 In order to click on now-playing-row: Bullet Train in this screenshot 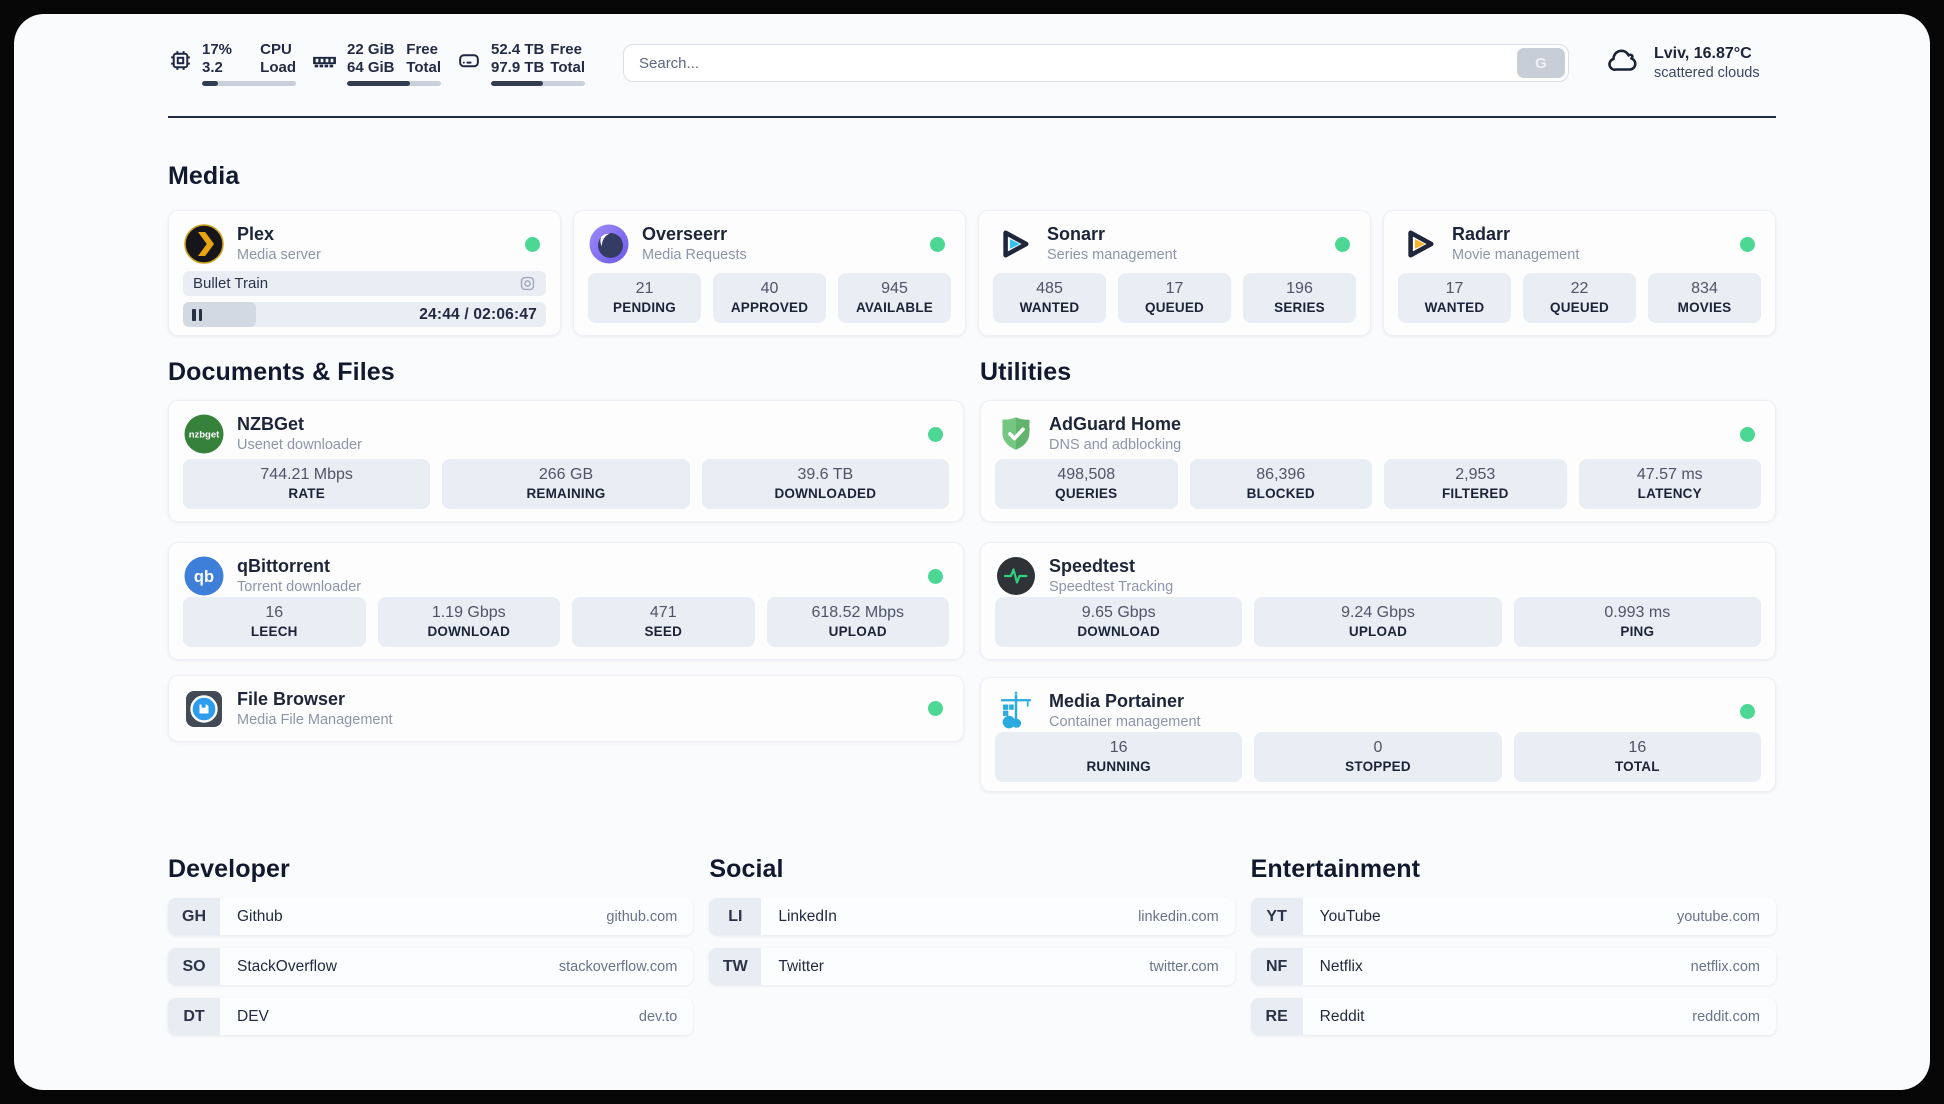, I will do `click(364, 283)`.